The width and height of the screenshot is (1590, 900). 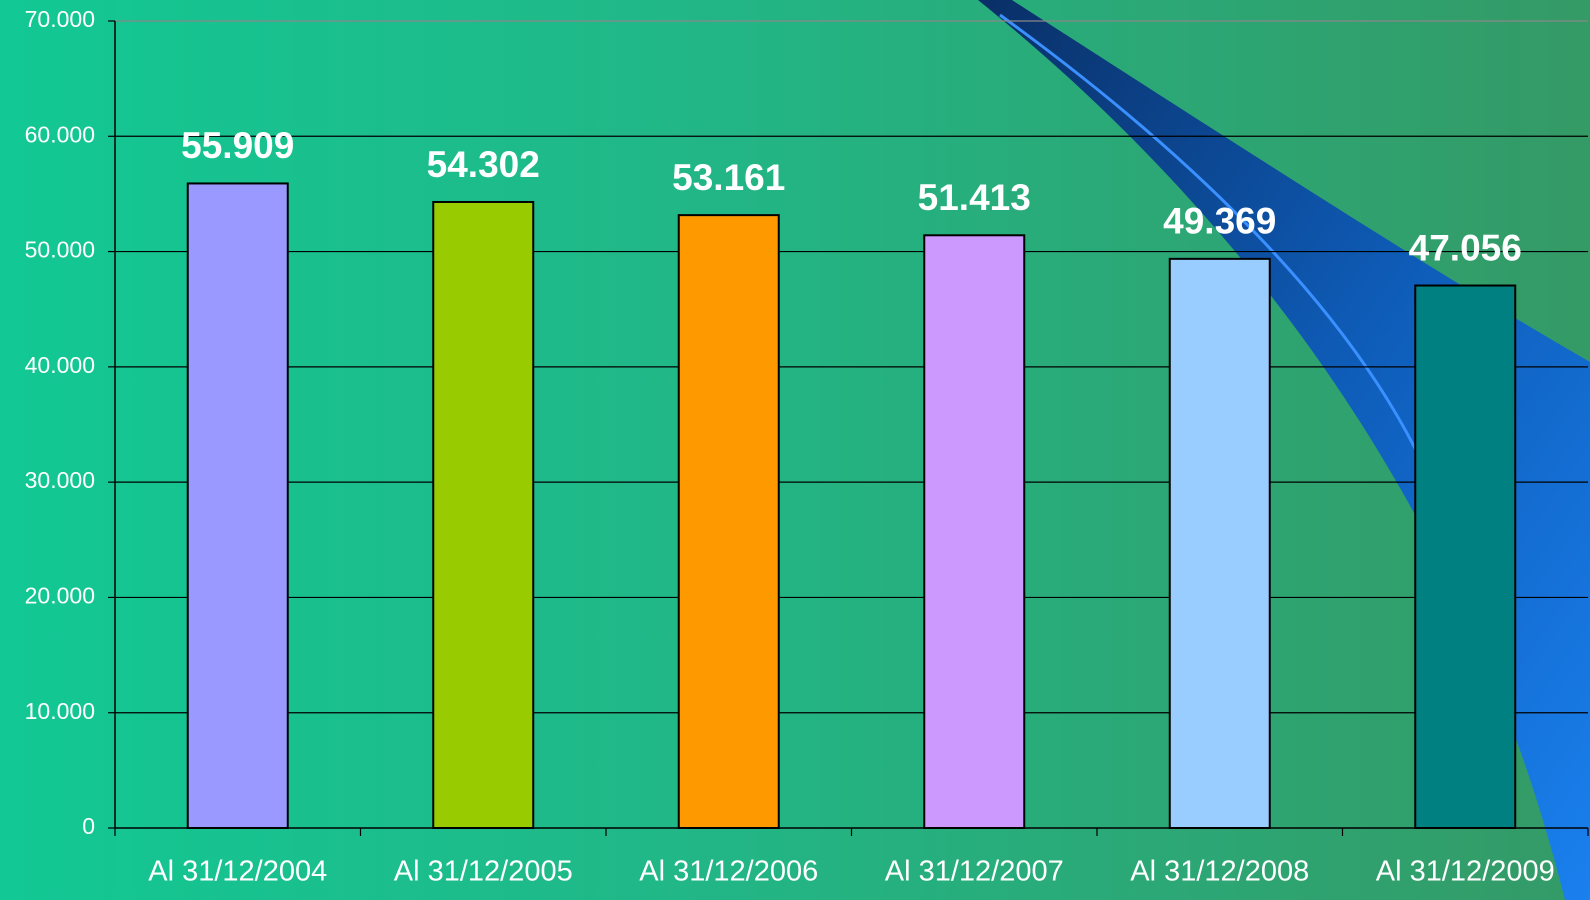 What do you see at coordinates (60, 365) in the screenshot?
I see `y-tick-label: 40.000` at bounding box center [60, 365].